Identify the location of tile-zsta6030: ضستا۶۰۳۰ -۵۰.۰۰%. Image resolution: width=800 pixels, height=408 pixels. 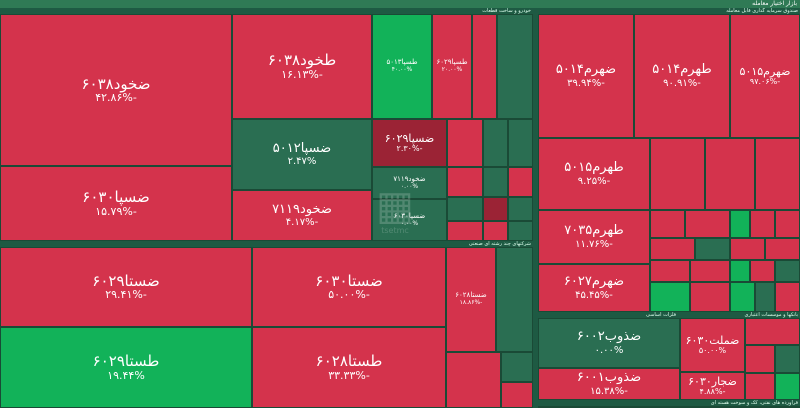
(349, 287).